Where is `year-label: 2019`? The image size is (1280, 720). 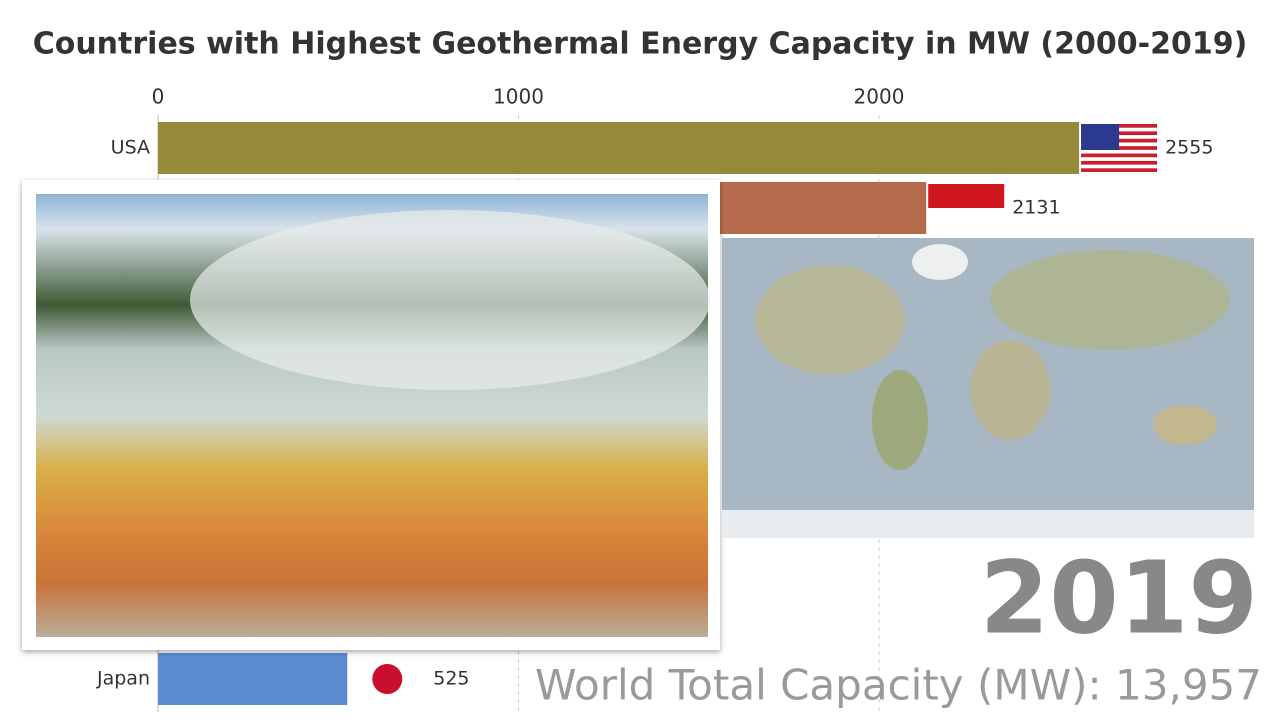
year-label: 2019 is located at coordinates (1119, 597).